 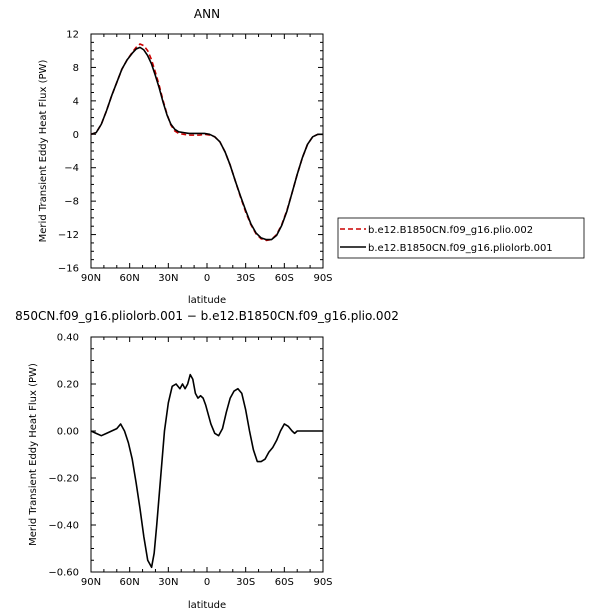 I want to click on panel1-x-tick-label: 60S, so click(x=284, y=278).